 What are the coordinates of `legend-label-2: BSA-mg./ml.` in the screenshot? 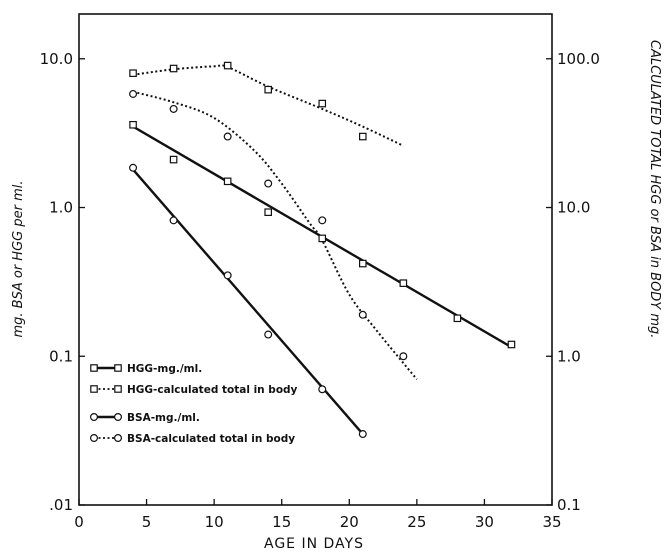 It's located at (163, 418).